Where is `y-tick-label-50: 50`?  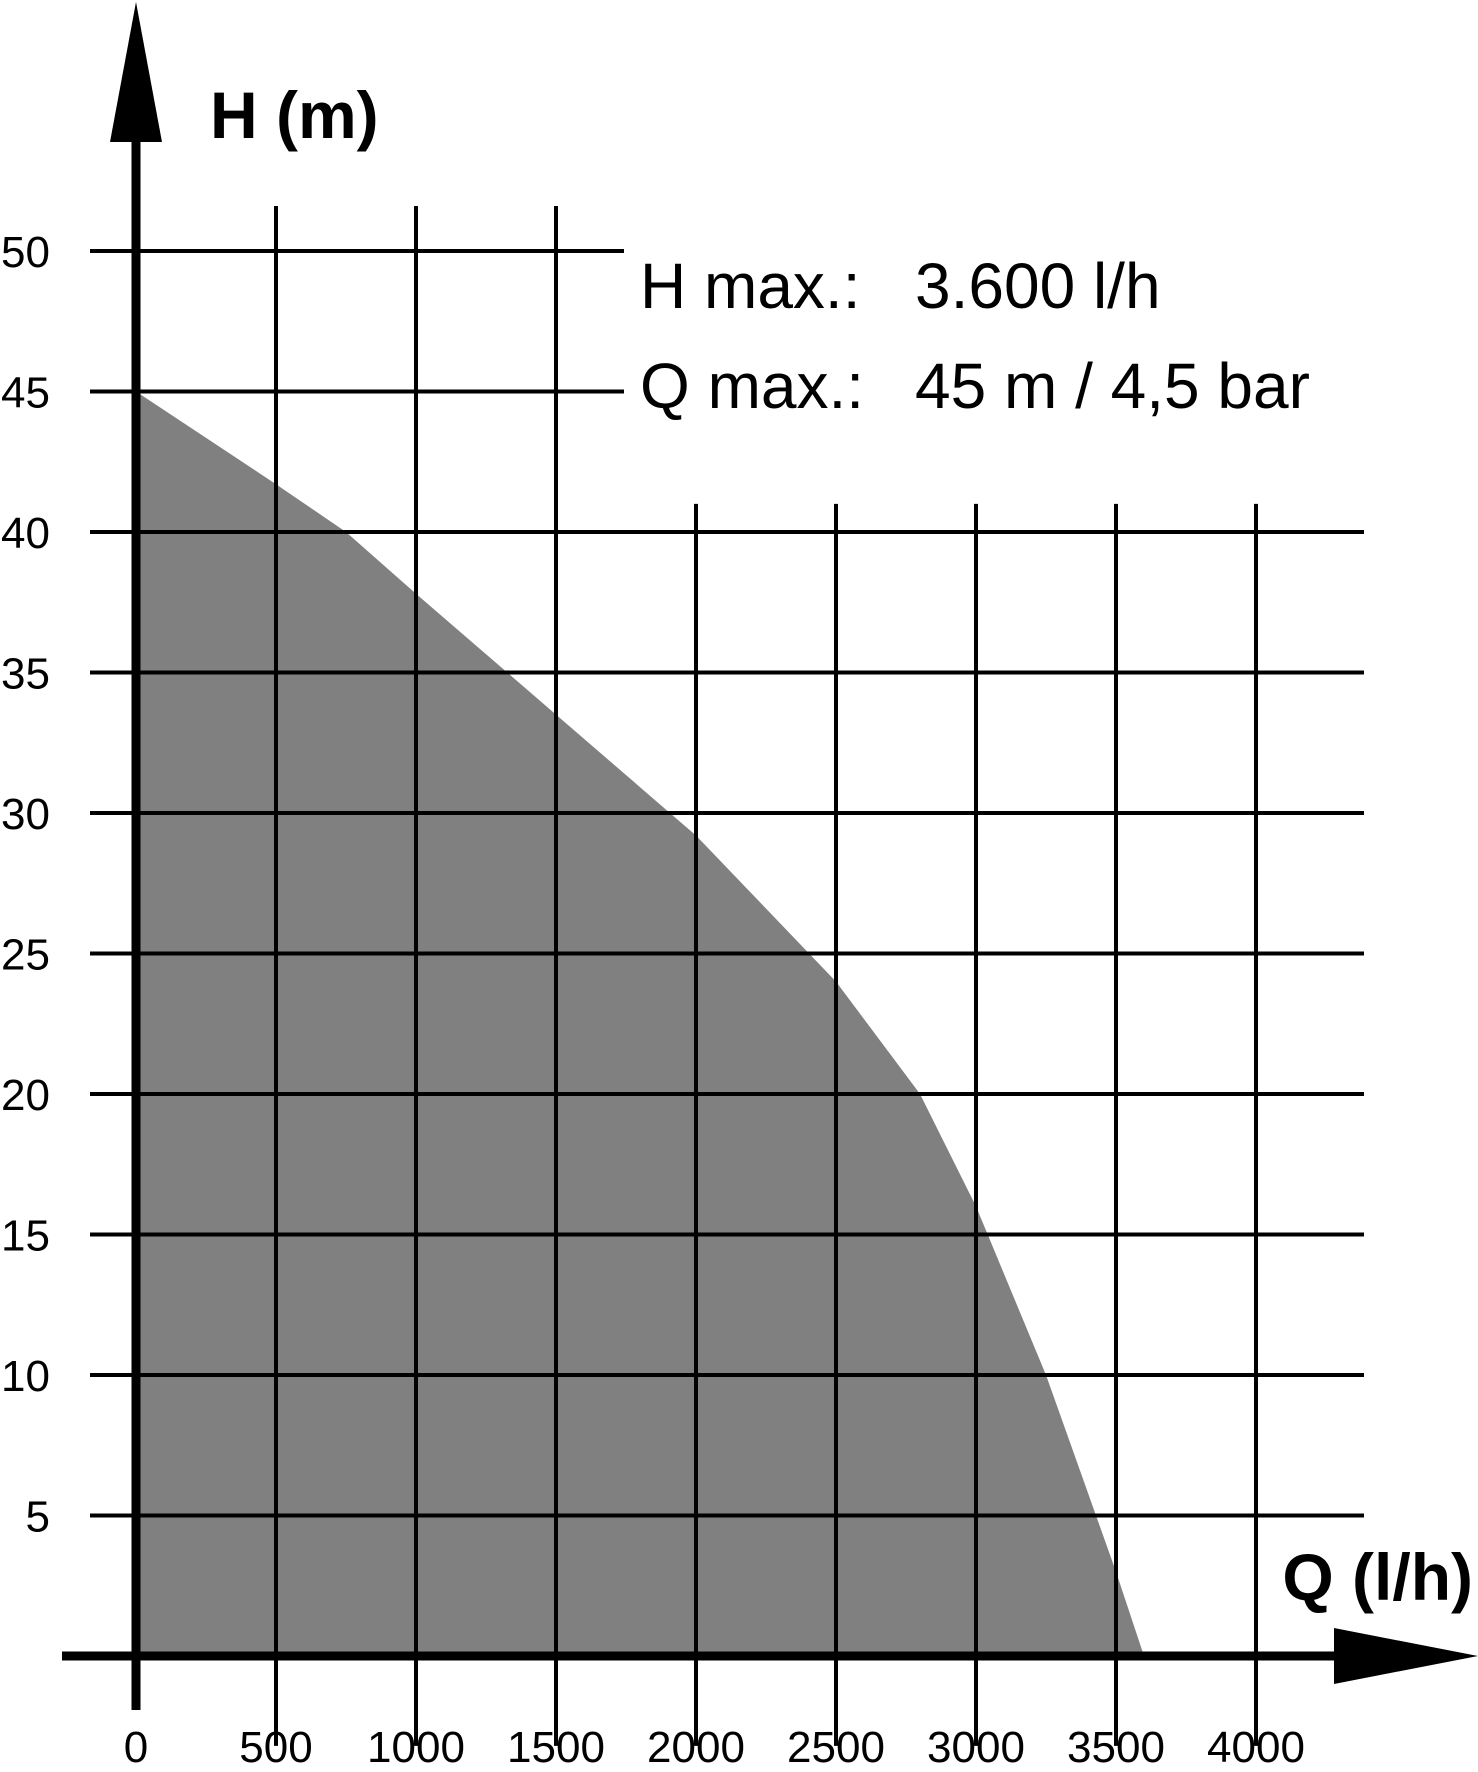
y-tick-label-50: 50 is located at coordinates (25, 252).